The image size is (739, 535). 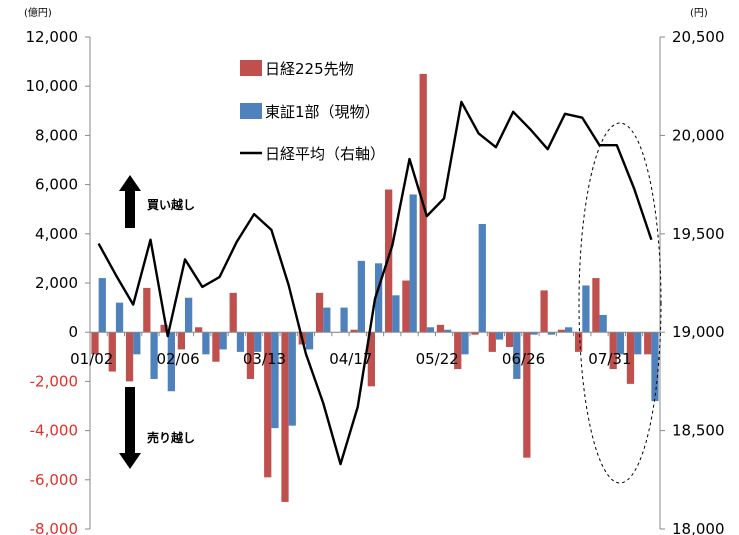 What do you see at coordinates (698, 527) in the screenshot?
I see `right-tick-label: 18,000` at bounding box center [698, 527].